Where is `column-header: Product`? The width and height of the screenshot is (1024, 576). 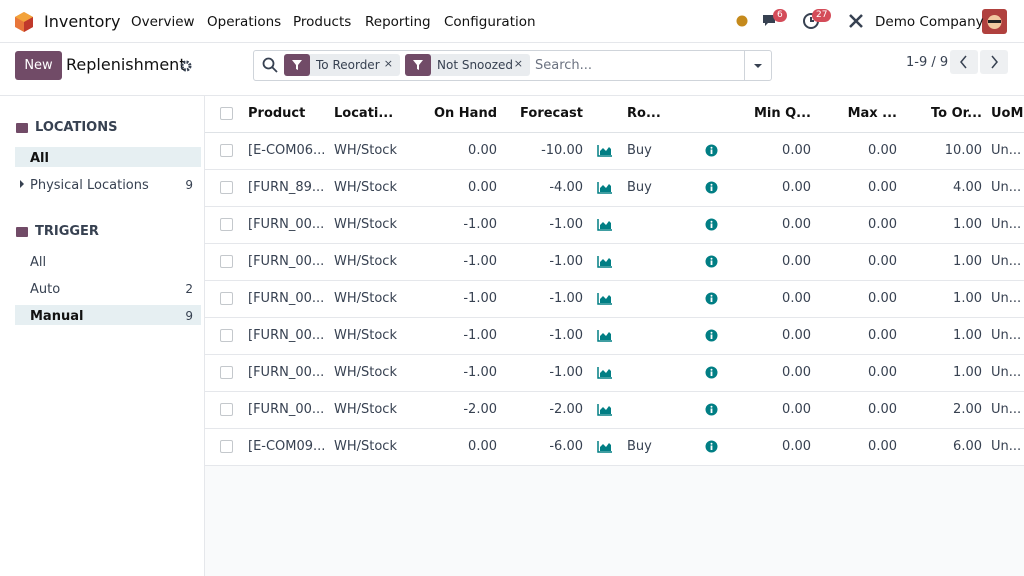
column-header: Product is located at coordinates (277, 113).